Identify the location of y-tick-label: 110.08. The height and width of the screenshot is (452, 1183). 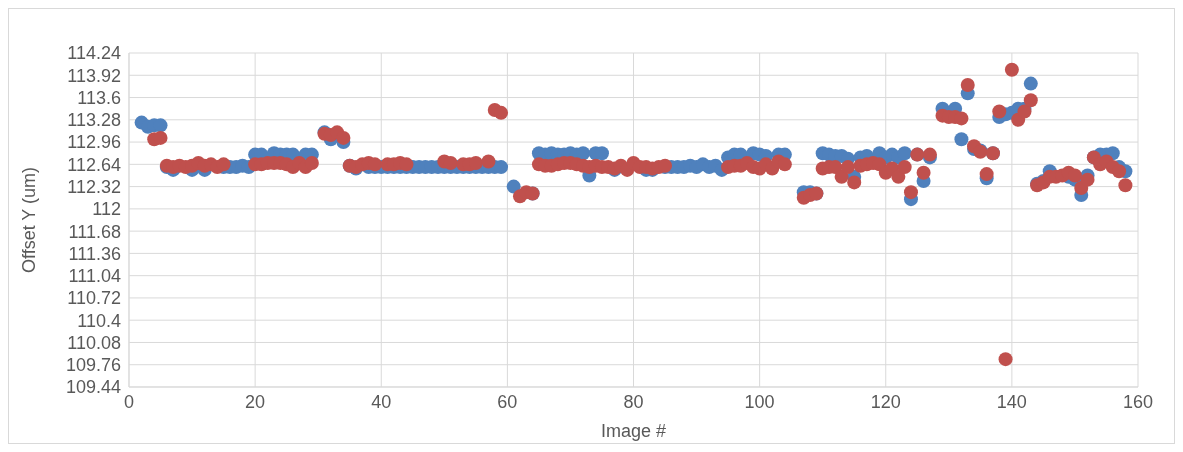
(94, 342).